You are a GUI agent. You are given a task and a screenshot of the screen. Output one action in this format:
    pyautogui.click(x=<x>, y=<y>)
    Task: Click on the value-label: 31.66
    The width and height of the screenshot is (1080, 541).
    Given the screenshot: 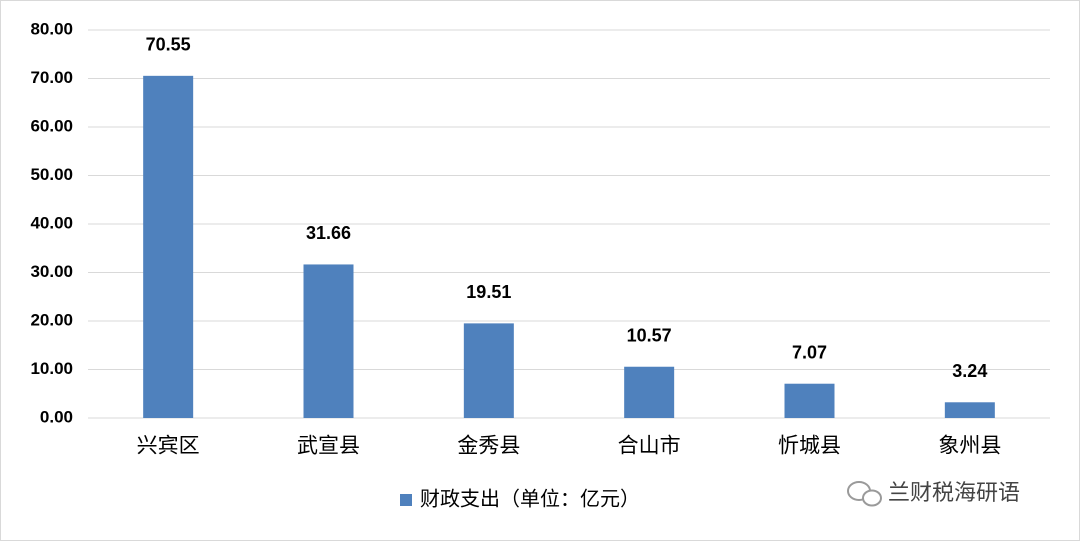 What is the action you would take?
    pyautogui.click(x=328, y=233)
    